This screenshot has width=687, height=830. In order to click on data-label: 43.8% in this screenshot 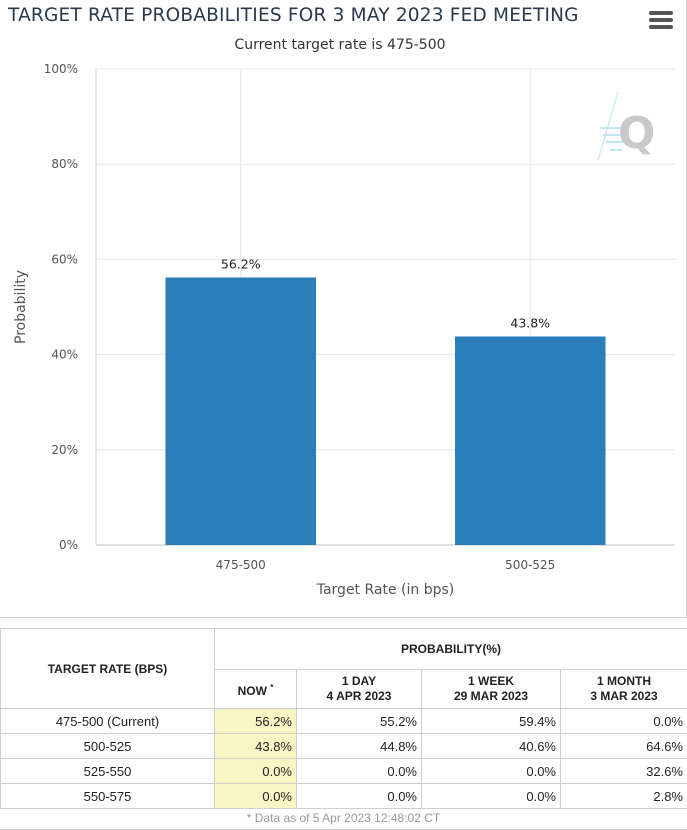, I will do `click(530, 323)`.